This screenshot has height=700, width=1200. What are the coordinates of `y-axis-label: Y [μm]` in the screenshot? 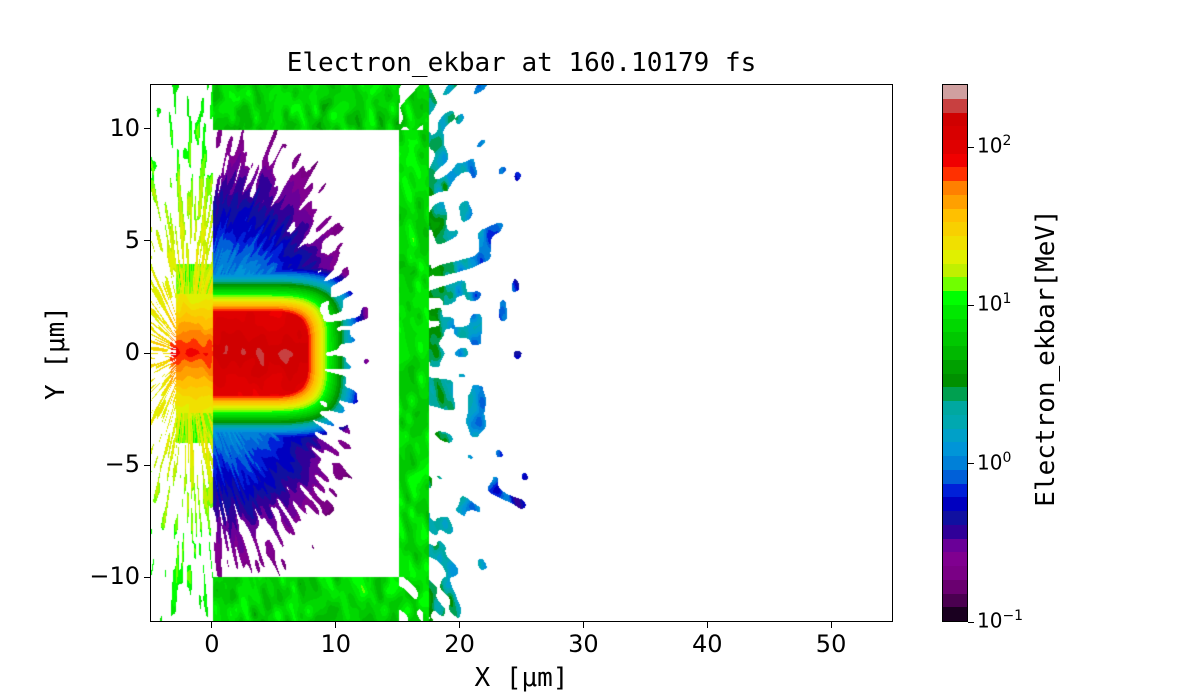 It's located at (56, 353).